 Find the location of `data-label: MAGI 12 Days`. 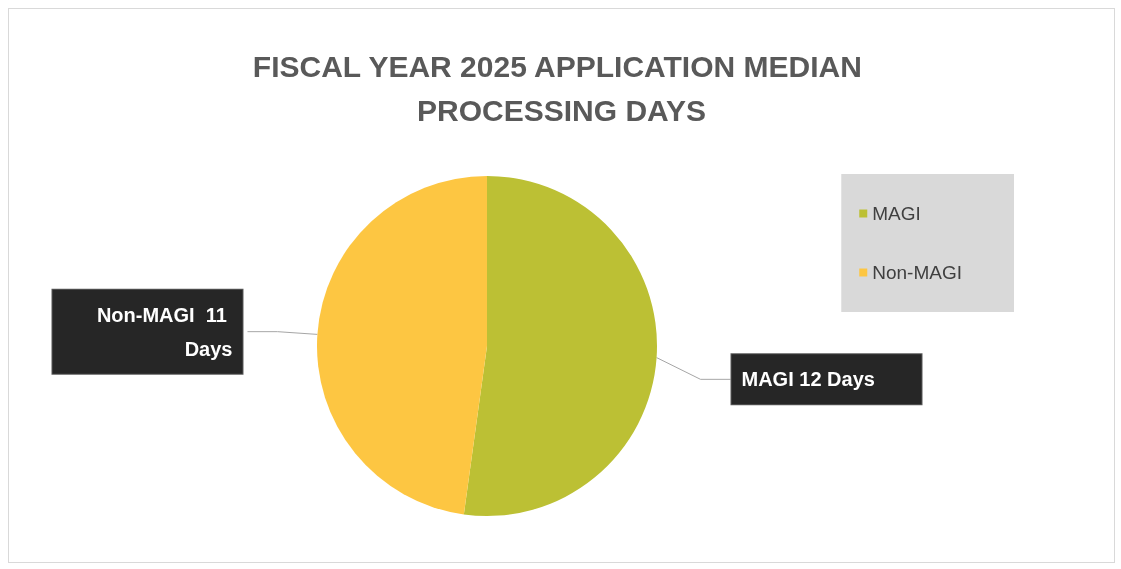

data-label: MAGI 12 Days is located at coordinates (808, 379).